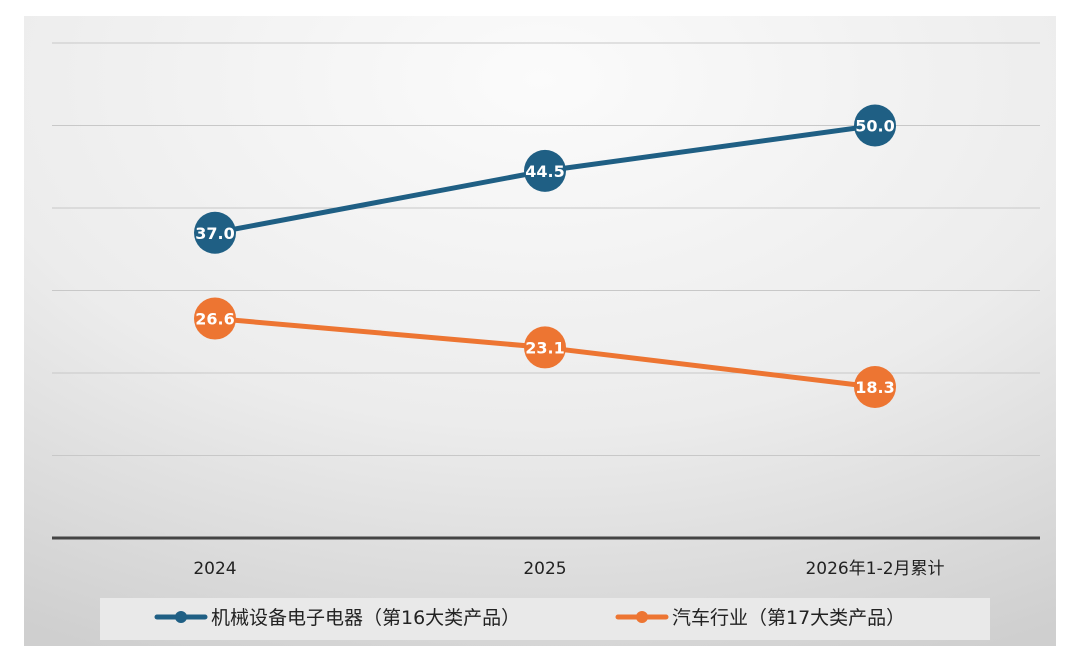 This screenshot has height=667, width=1080. I want to click on legend-item: 汽车行业（第17大类产品）, so click(760, 618).